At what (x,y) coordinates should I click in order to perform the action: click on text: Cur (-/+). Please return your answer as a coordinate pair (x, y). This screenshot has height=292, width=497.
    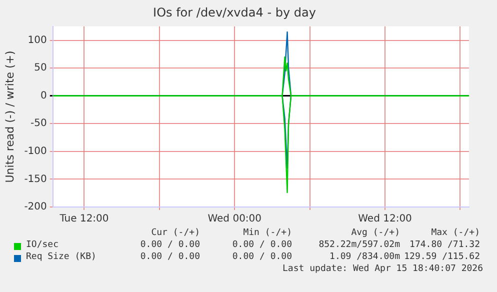
    Looking at the image, I should click on (175, 233).